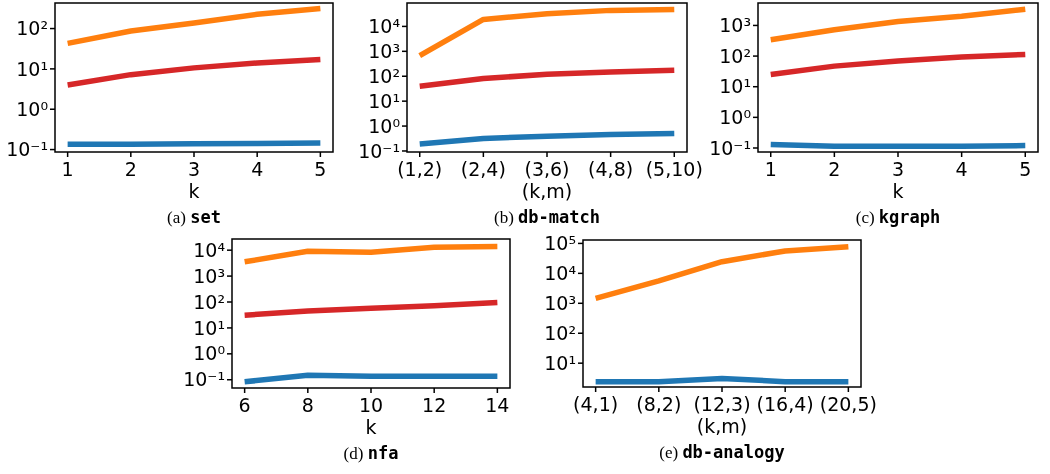 Image resolution: width=1050 pixels, height=474 pixels. What do you see at coordinates (497, 405) in the screenshot?
I see `x-tick-label: 14` at bounding box center [497, 405].